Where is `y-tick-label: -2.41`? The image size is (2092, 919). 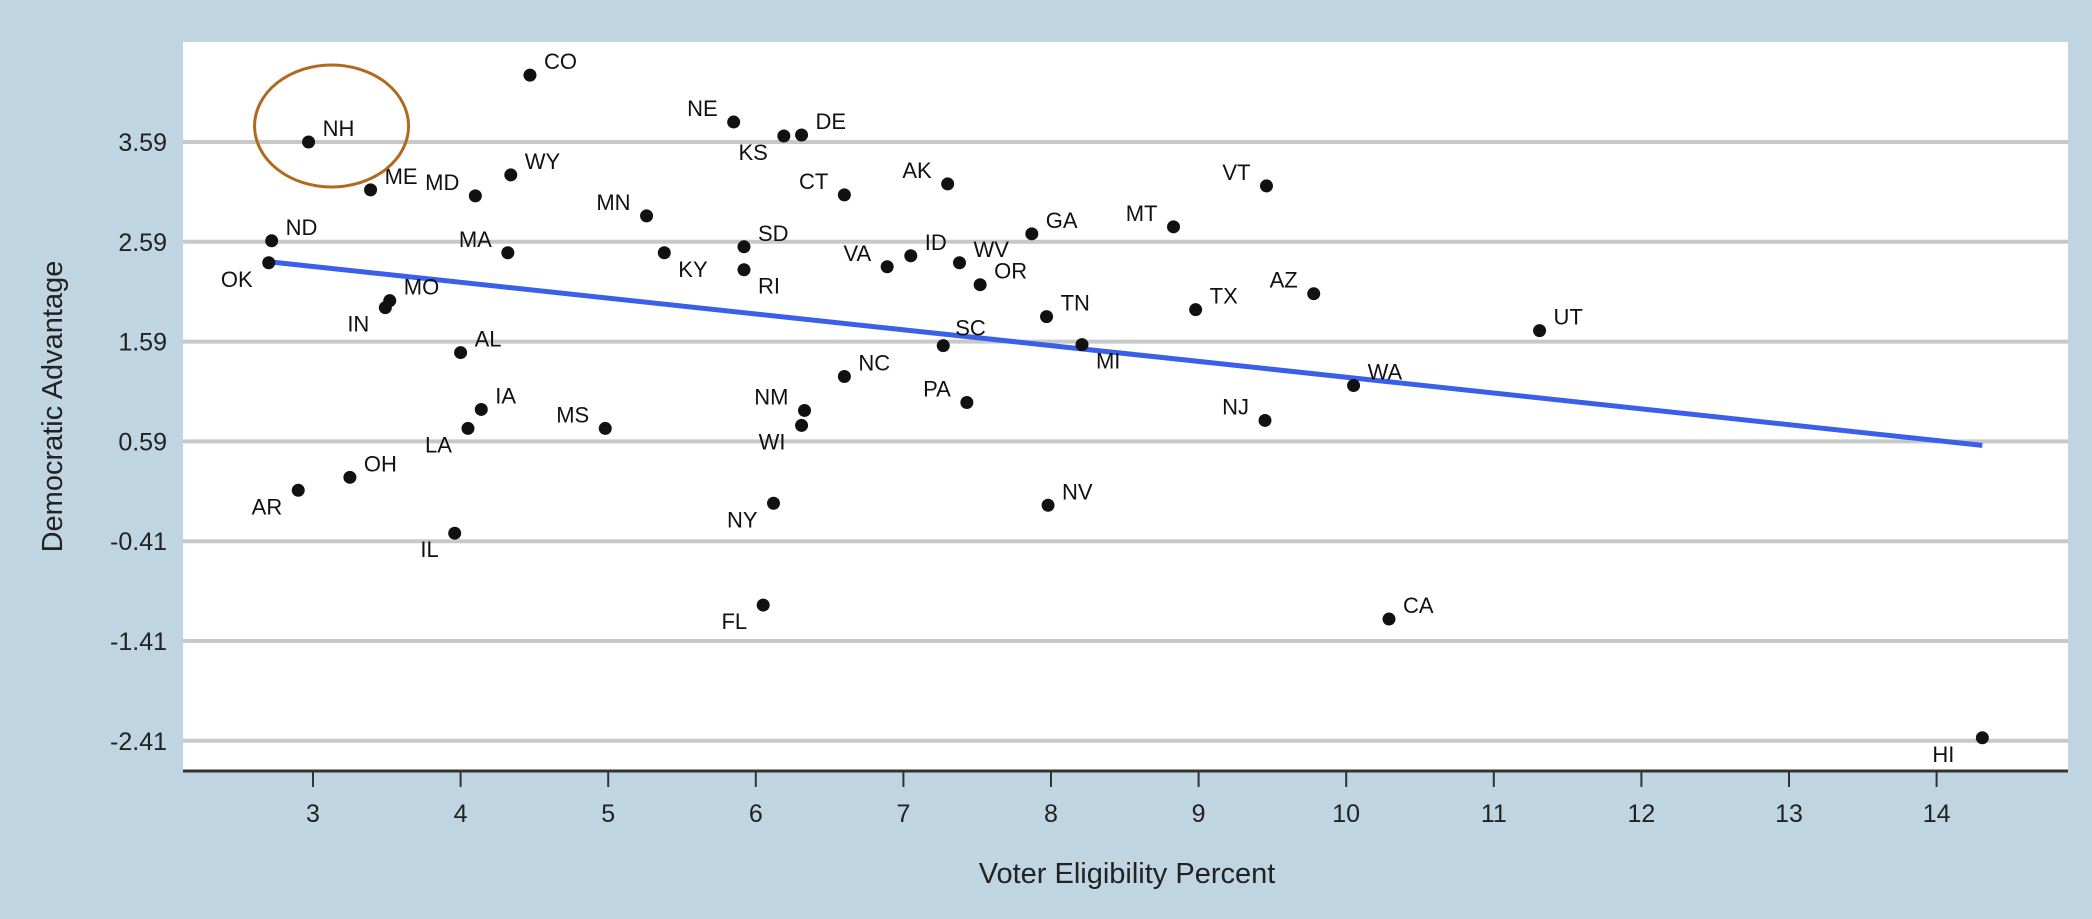 y-tick-label: -2.41 is located at coordinates (138, 742).